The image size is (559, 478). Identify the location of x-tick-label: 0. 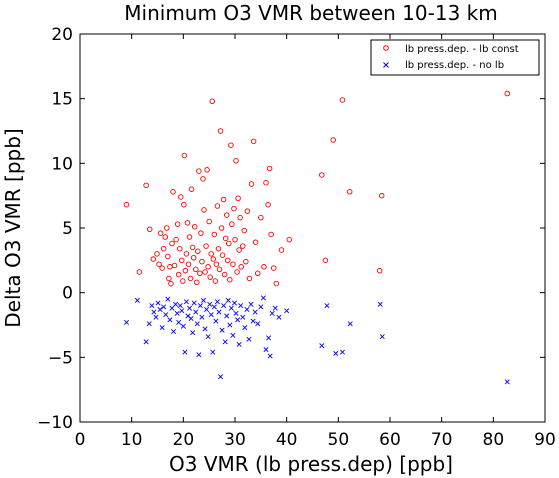
(80, 440).